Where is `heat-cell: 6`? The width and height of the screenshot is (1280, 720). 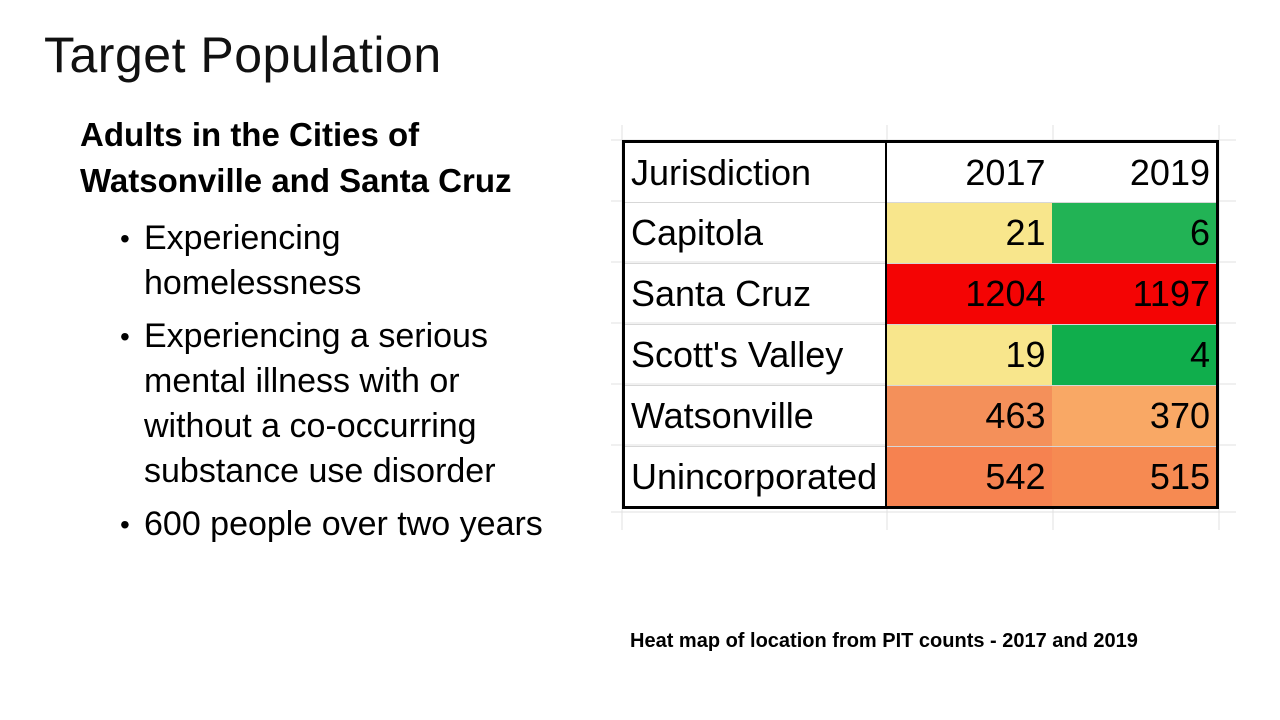 heat-cell: 6 is located at coordinates (1134, 233).